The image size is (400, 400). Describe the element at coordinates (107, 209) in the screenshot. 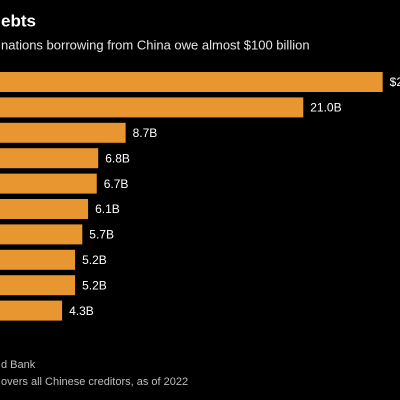

I see `value-label: 6.1B` at that location.